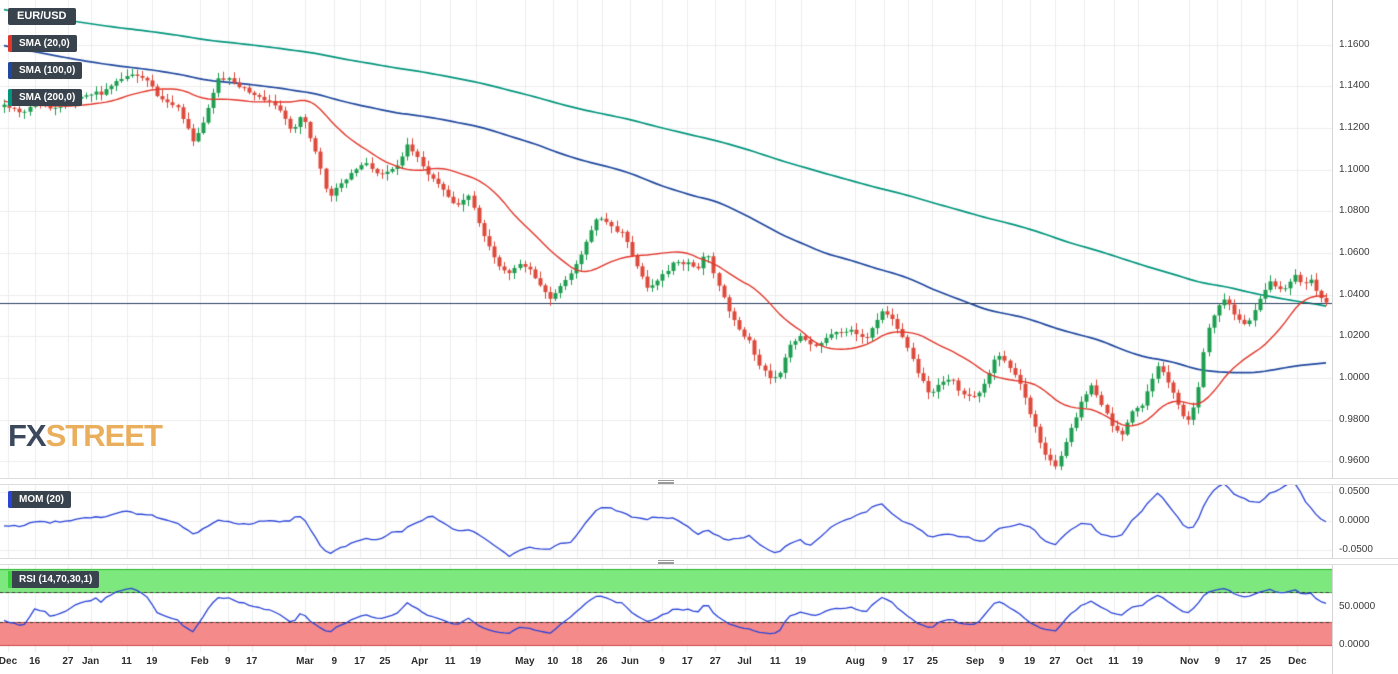 Image resolution: width=1398 pixels, height=674 pixels. What do you see at coordinates (1189, 661) in the screenshot?
I see `x-axis-label: Nov` at bounding box center [1189, 661].